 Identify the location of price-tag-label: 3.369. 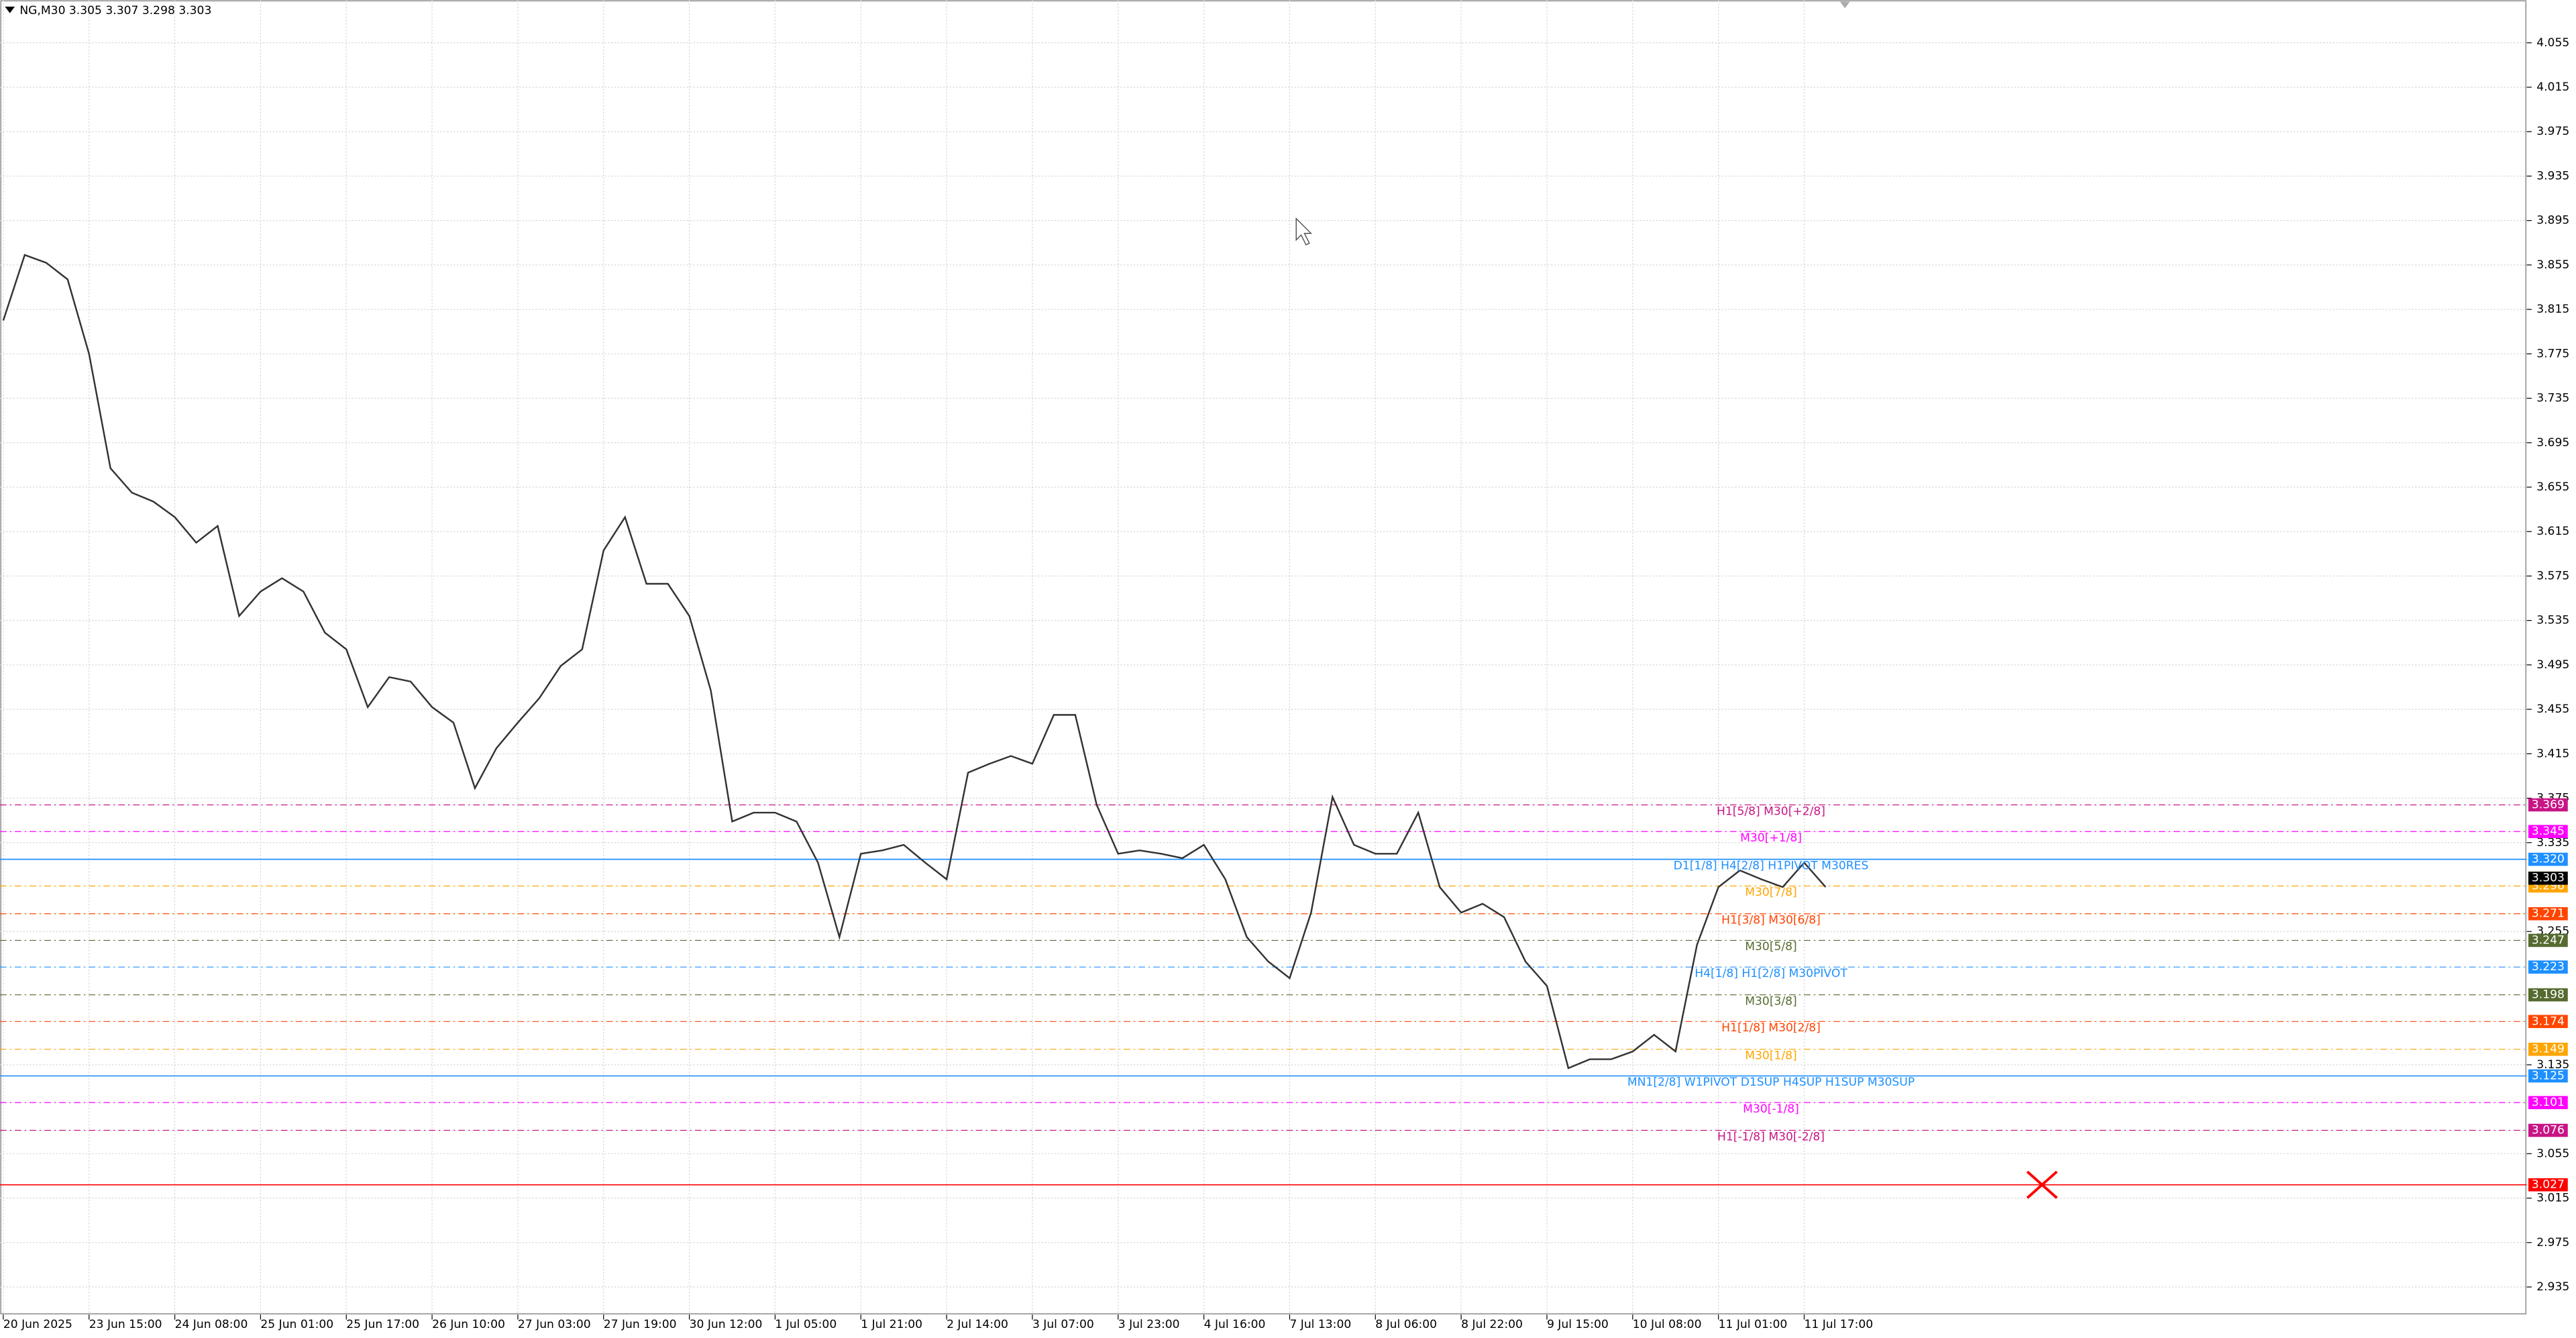
(2548, 804).